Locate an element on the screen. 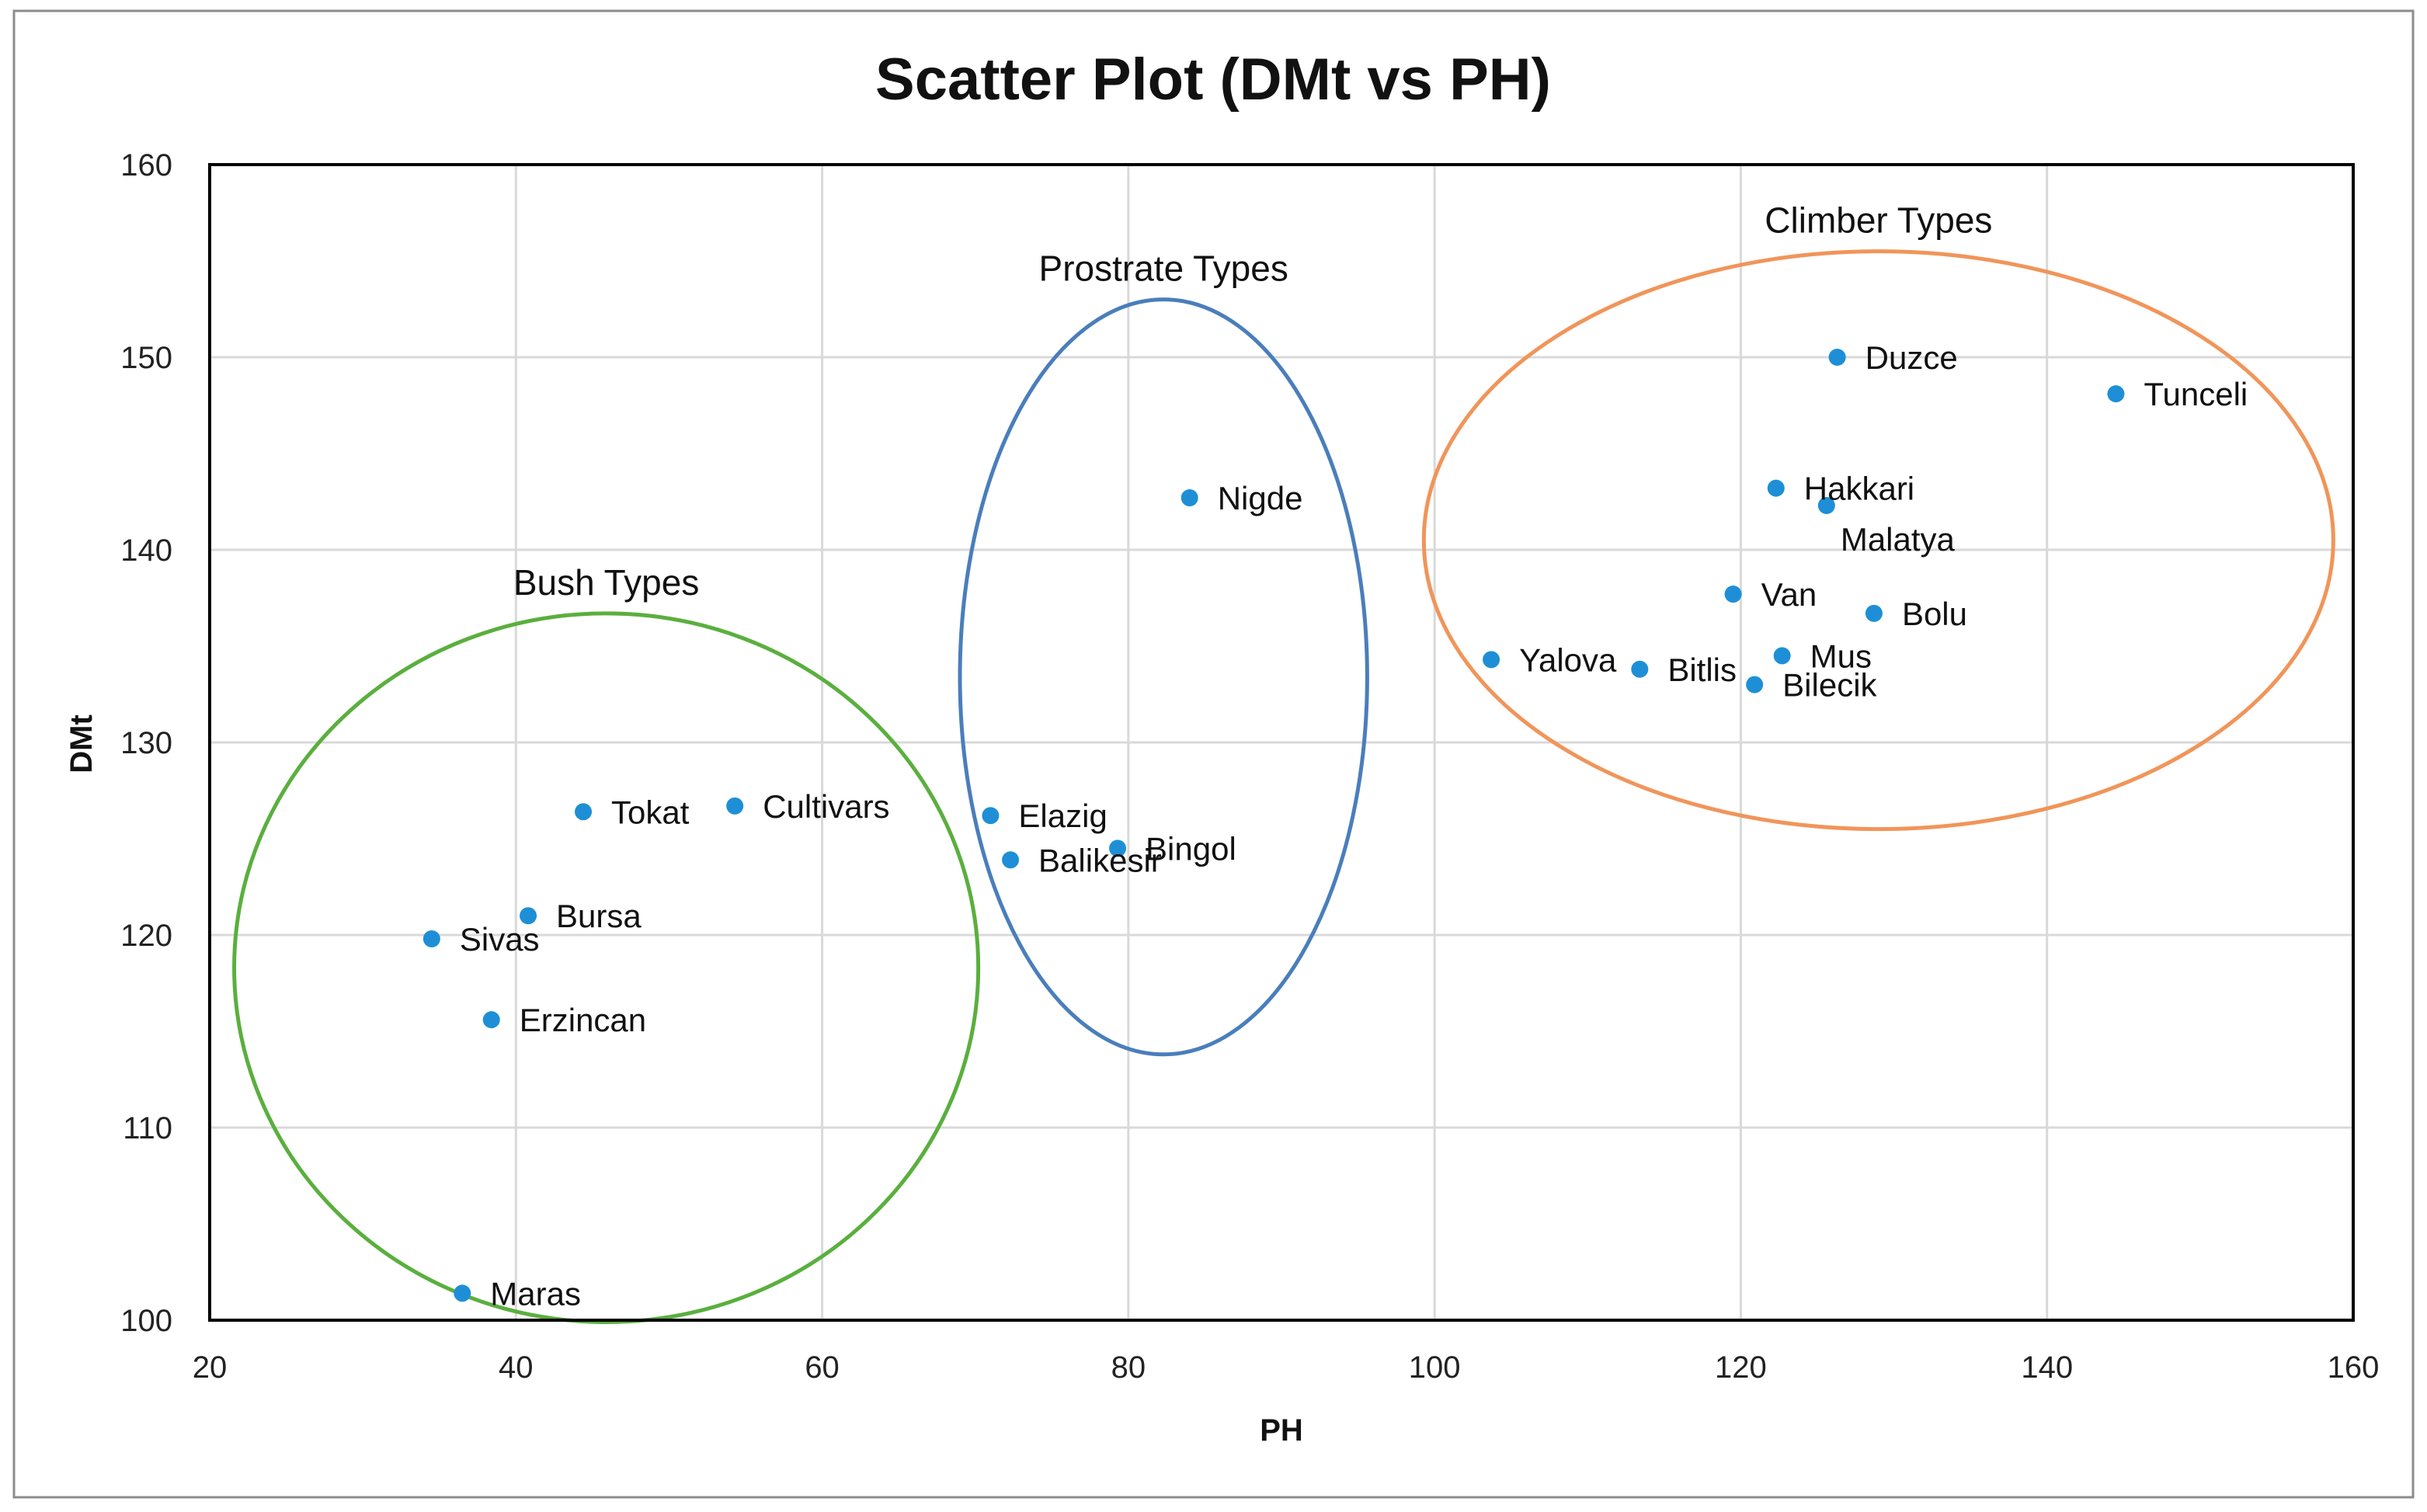 This screenshot has width=2427, height=1512. y-tick-label: 100 is located at coordinates (146, 1321).